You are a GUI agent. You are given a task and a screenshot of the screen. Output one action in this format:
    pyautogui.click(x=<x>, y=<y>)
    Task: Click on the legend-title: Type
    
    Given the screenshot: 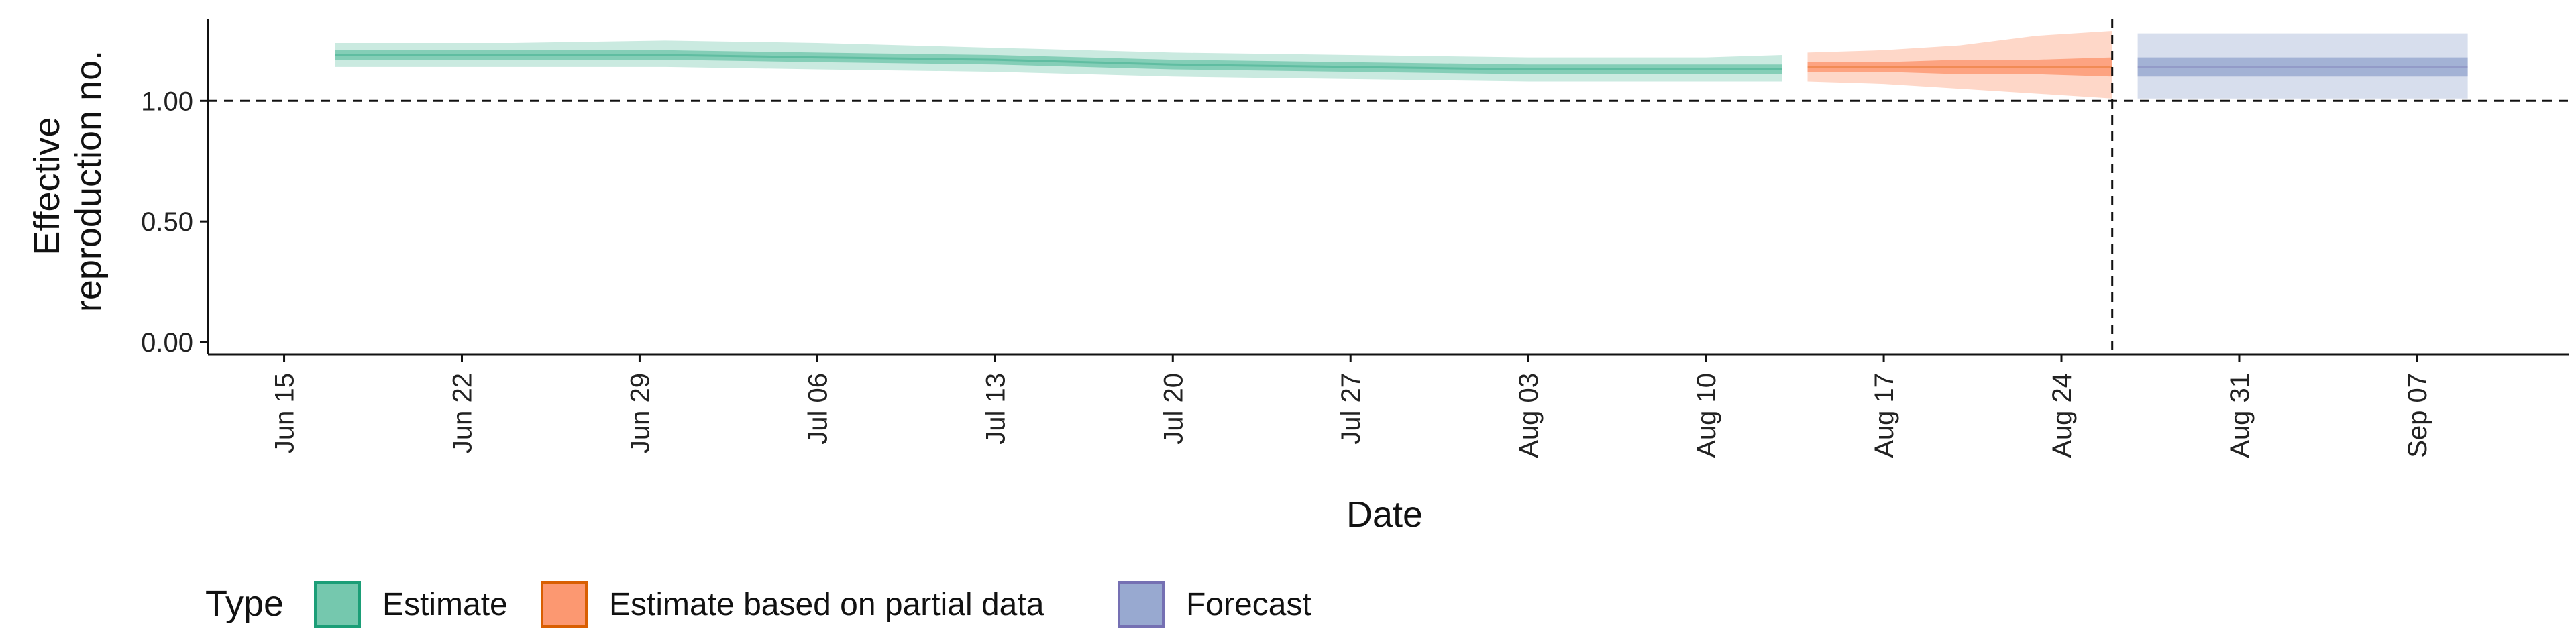 What is the action you would take?
    pyautogui.click(x=244, y=604)
    